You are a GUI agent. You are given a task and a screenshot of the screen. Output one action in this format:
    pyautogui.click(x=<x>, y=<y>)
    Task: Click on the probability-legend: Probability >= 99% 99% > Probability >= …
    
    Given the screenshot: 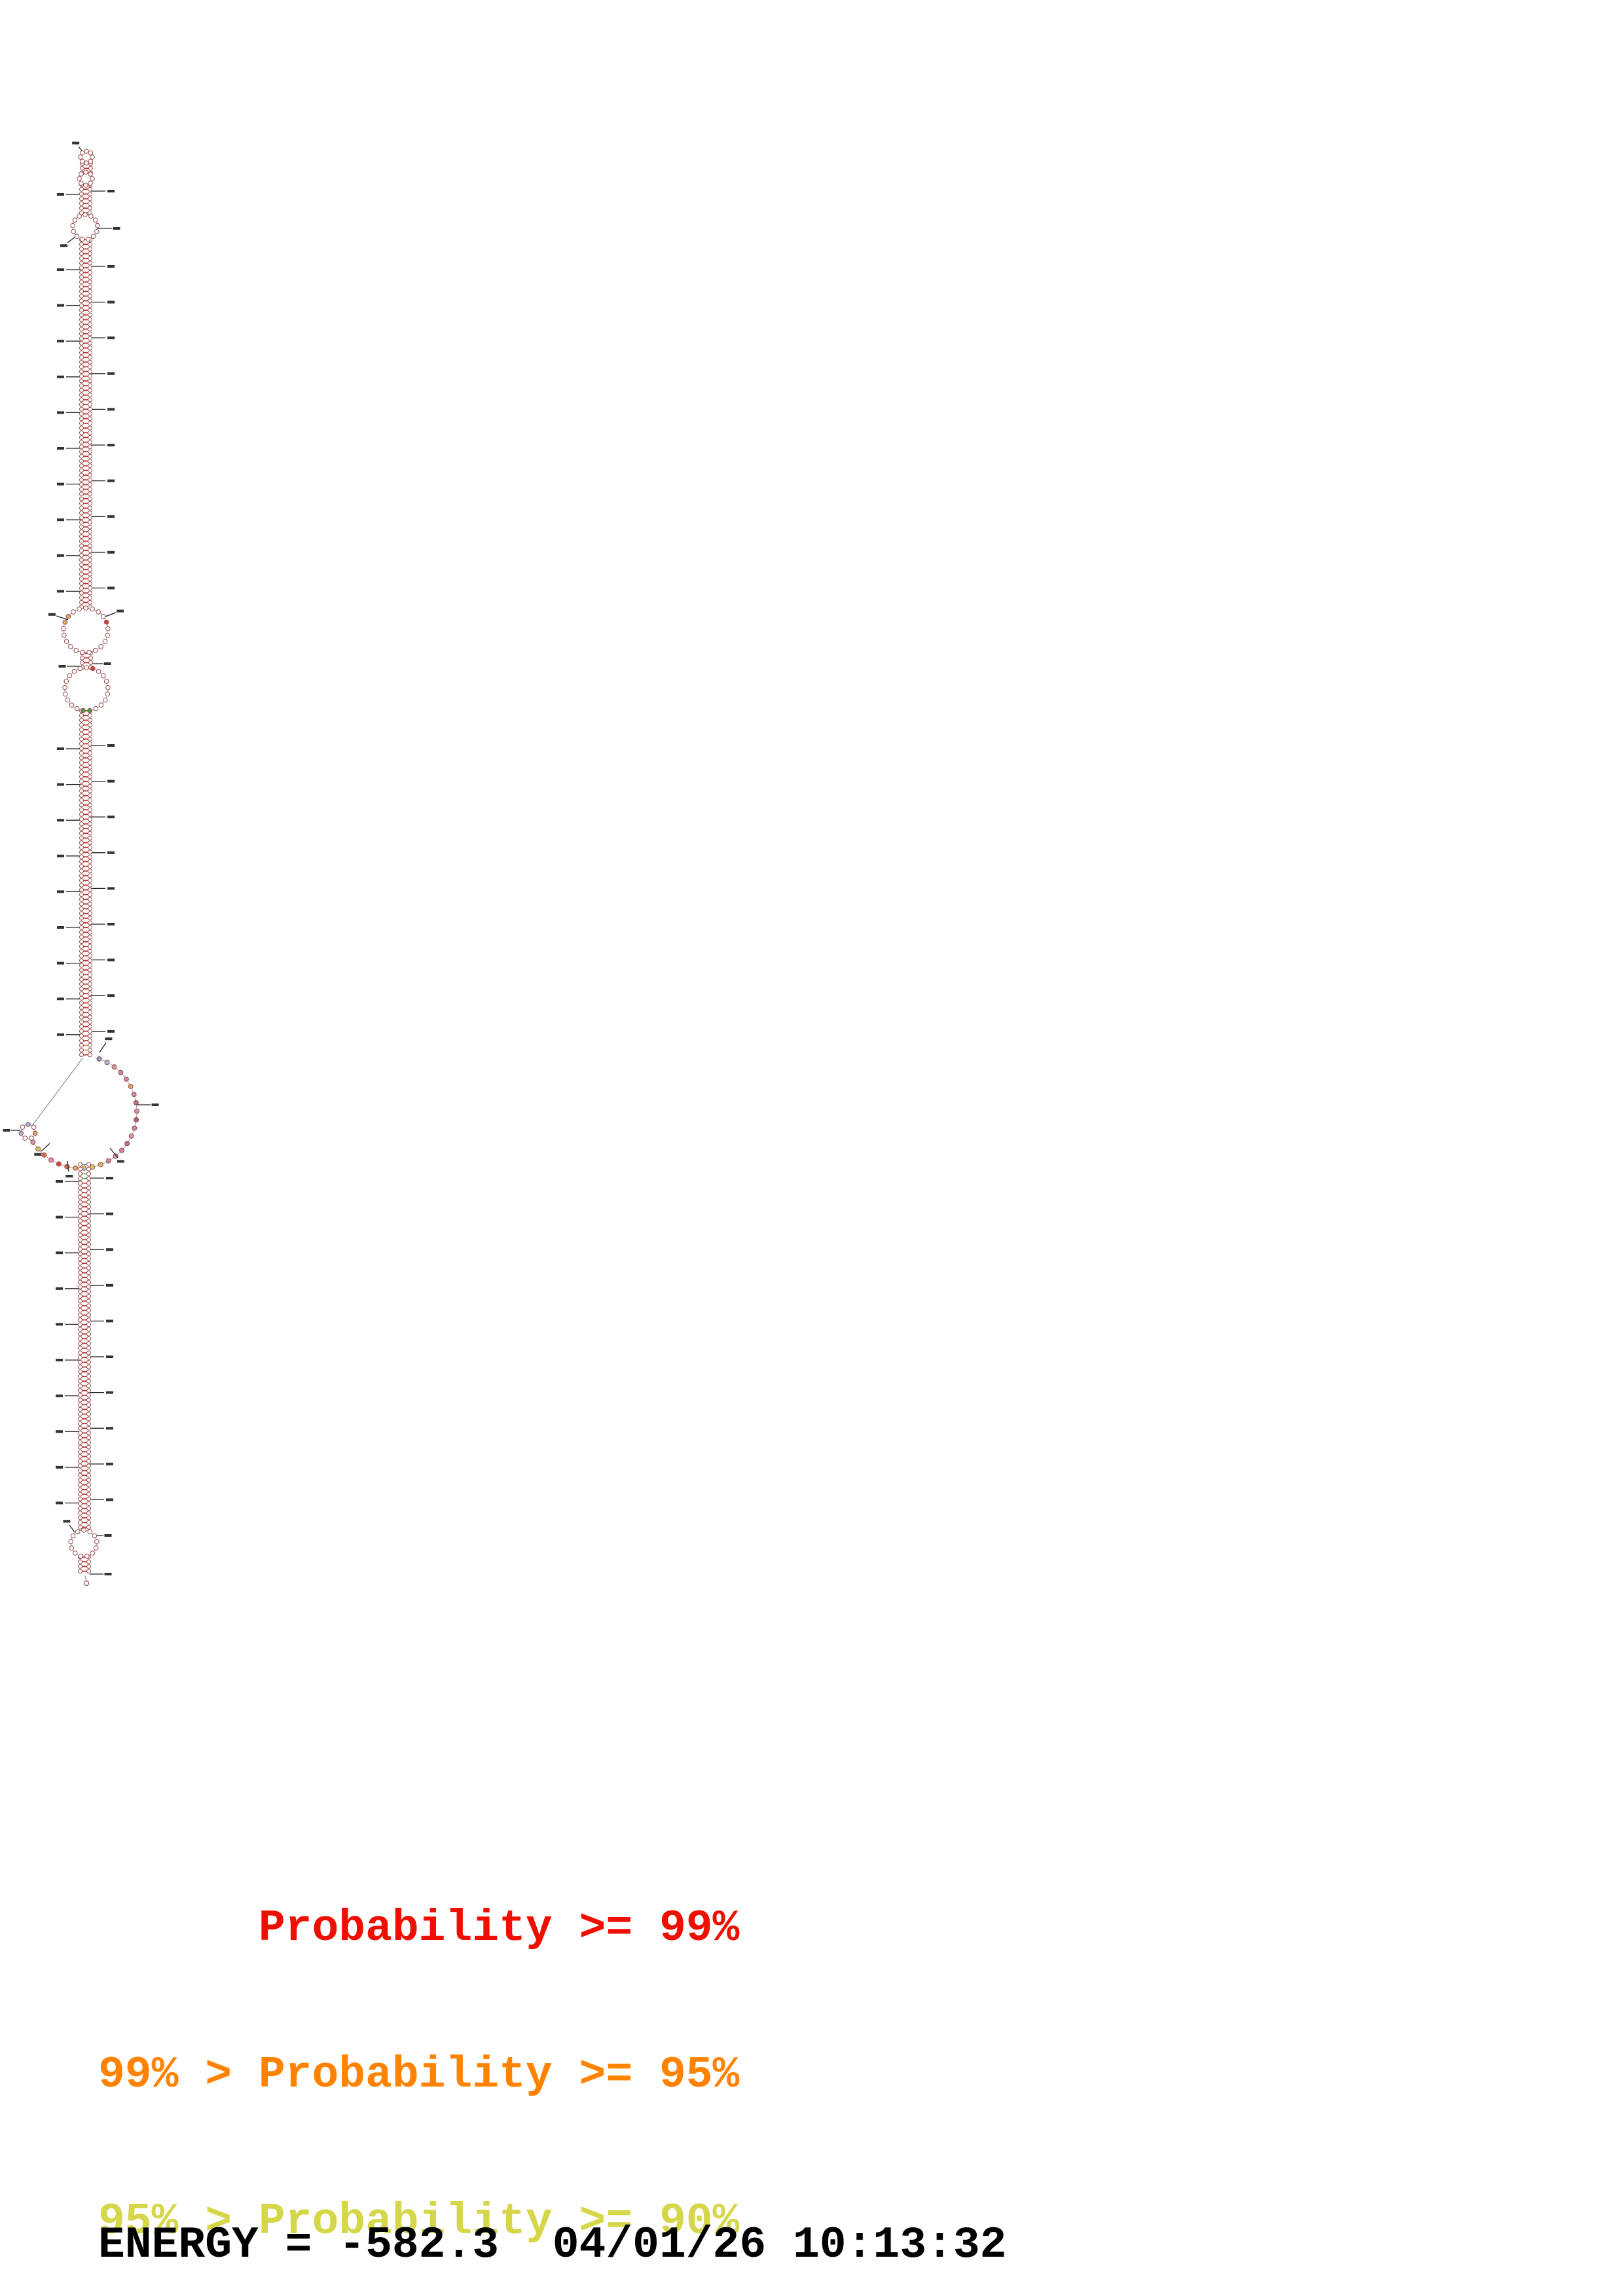 What is the action you would take?
    pyautogui.click(x=418, y=2051)
    